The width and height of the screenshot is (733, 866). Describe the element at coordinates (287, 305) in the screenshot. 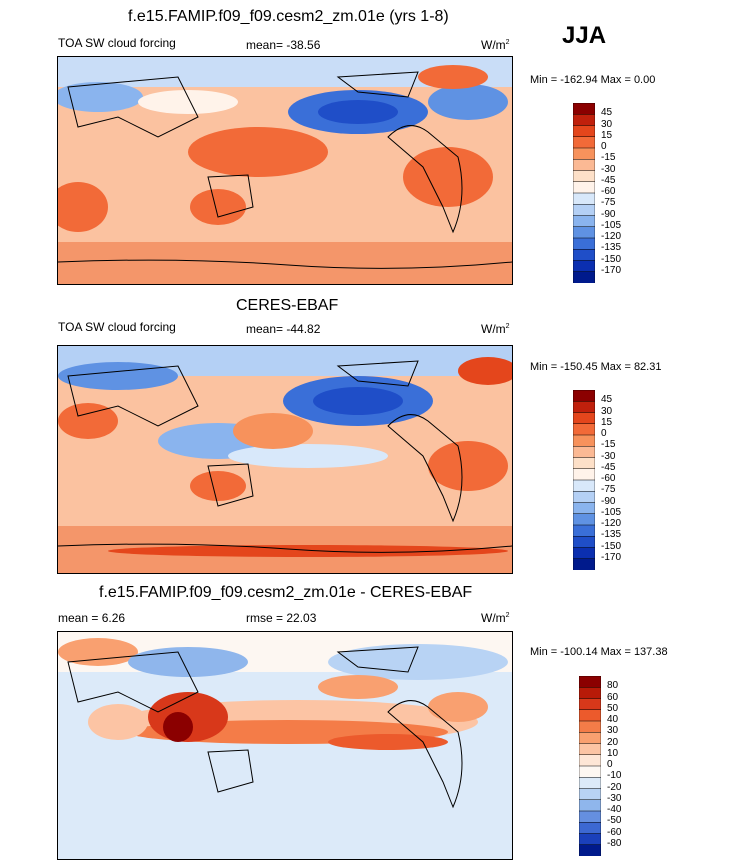

I see `panel2-title: CERES-EBAF` at that location.